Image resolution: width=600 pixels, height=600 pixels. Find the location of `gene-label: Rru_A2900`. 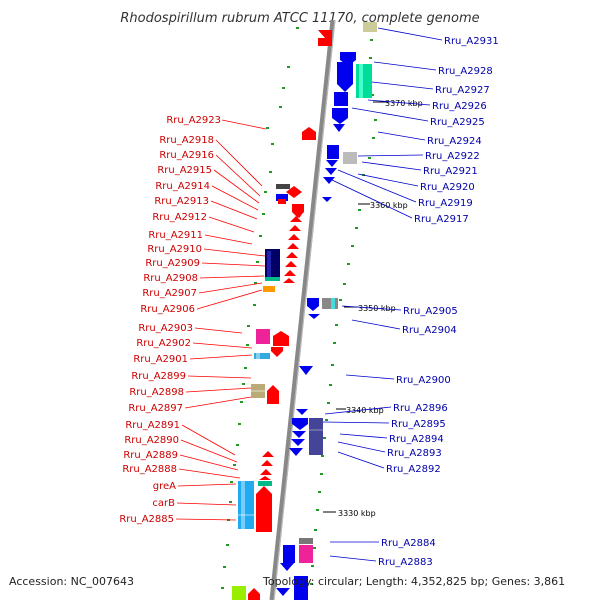

gene-label: Rru_A2900 is located at coordinates (423, 380).